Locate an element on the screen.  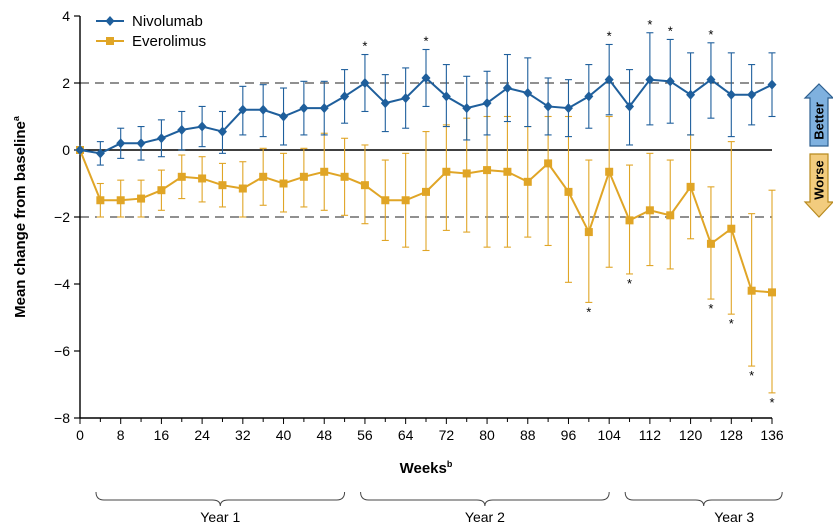
worse-arrow: Worse is located at coordinates (818, 185).